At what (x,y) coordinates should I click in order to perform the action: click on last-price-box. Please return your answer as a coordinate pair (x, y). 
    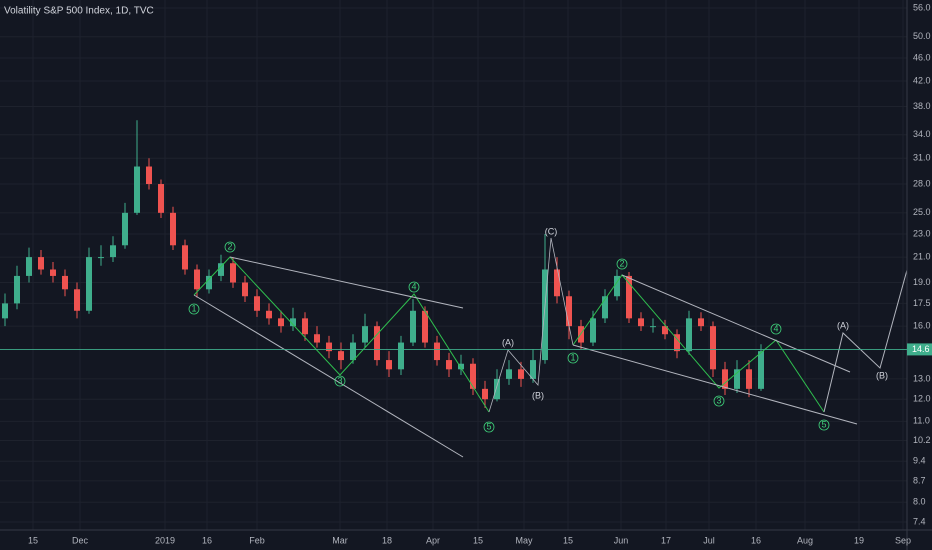
    Looking at the image, I should click on (919, 349).